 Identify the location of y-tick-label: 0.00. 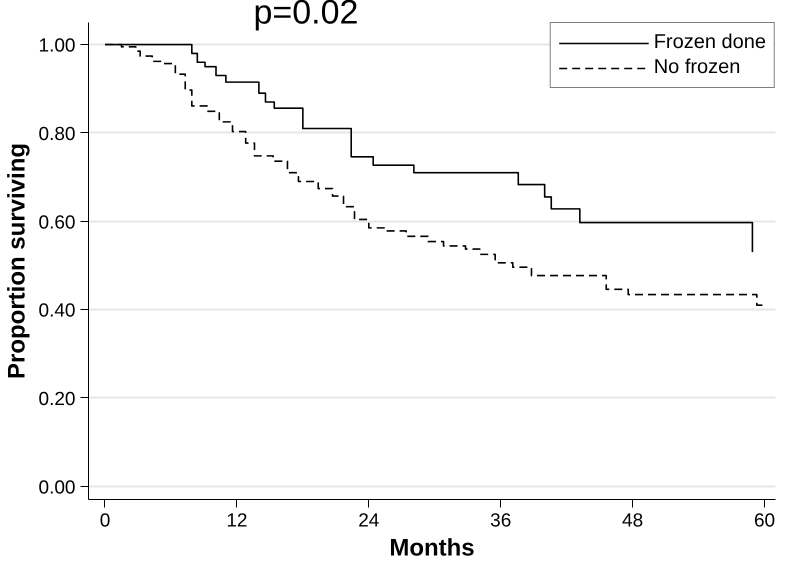
(57, 487).